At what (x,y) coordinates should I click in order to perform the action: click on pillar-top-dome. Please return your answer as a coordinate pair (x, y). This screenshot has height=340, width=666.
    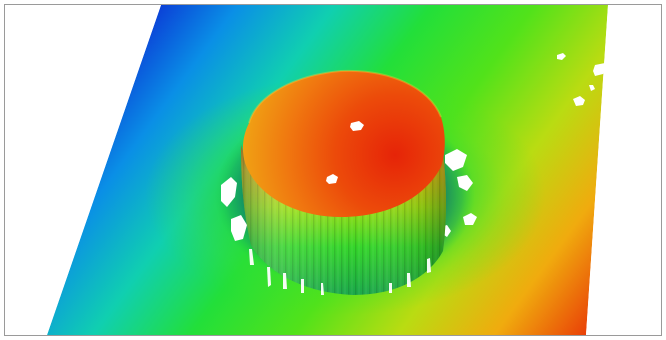
    Looking at the image, I should click on (343, 143).